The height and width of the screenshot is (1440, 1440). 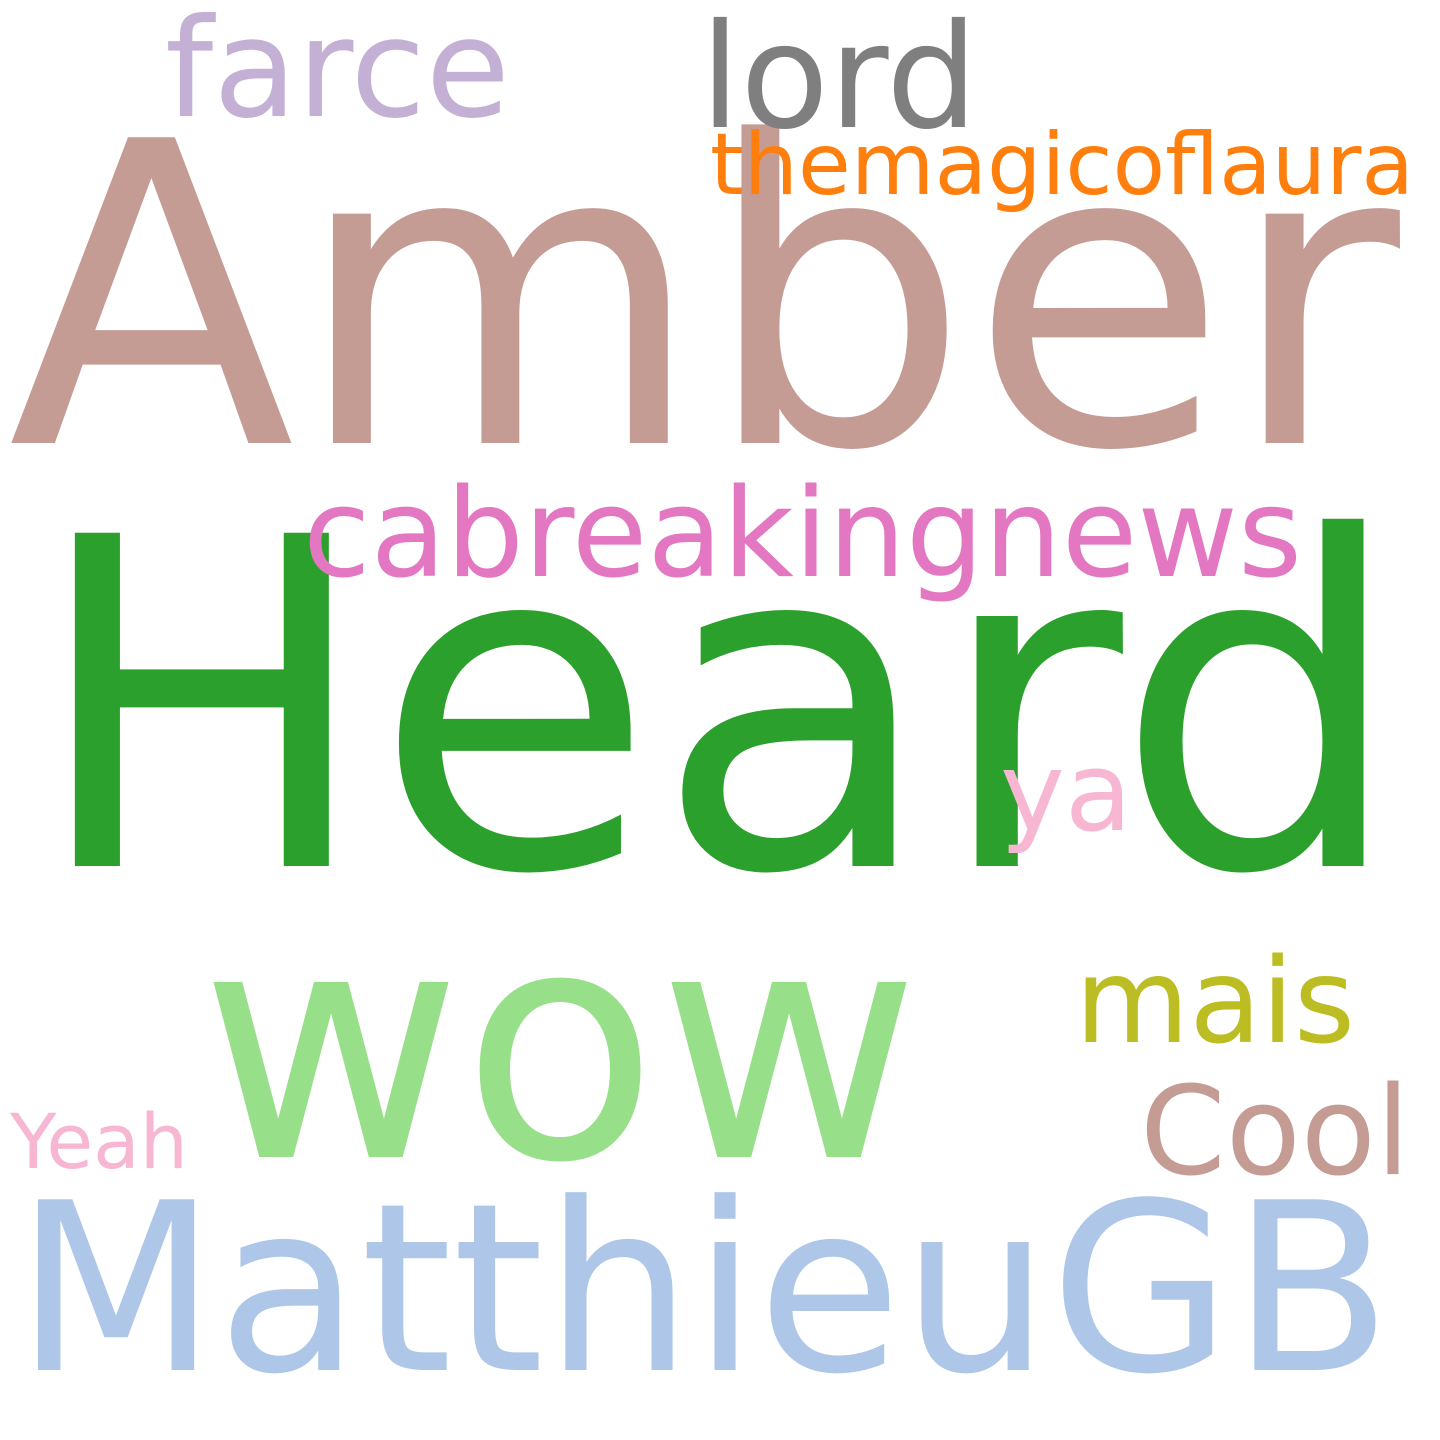 What do you see at coordinates (560, 1046) in the screenshot?
I see `word-wow: wow` at bounding box center [560, 1046].